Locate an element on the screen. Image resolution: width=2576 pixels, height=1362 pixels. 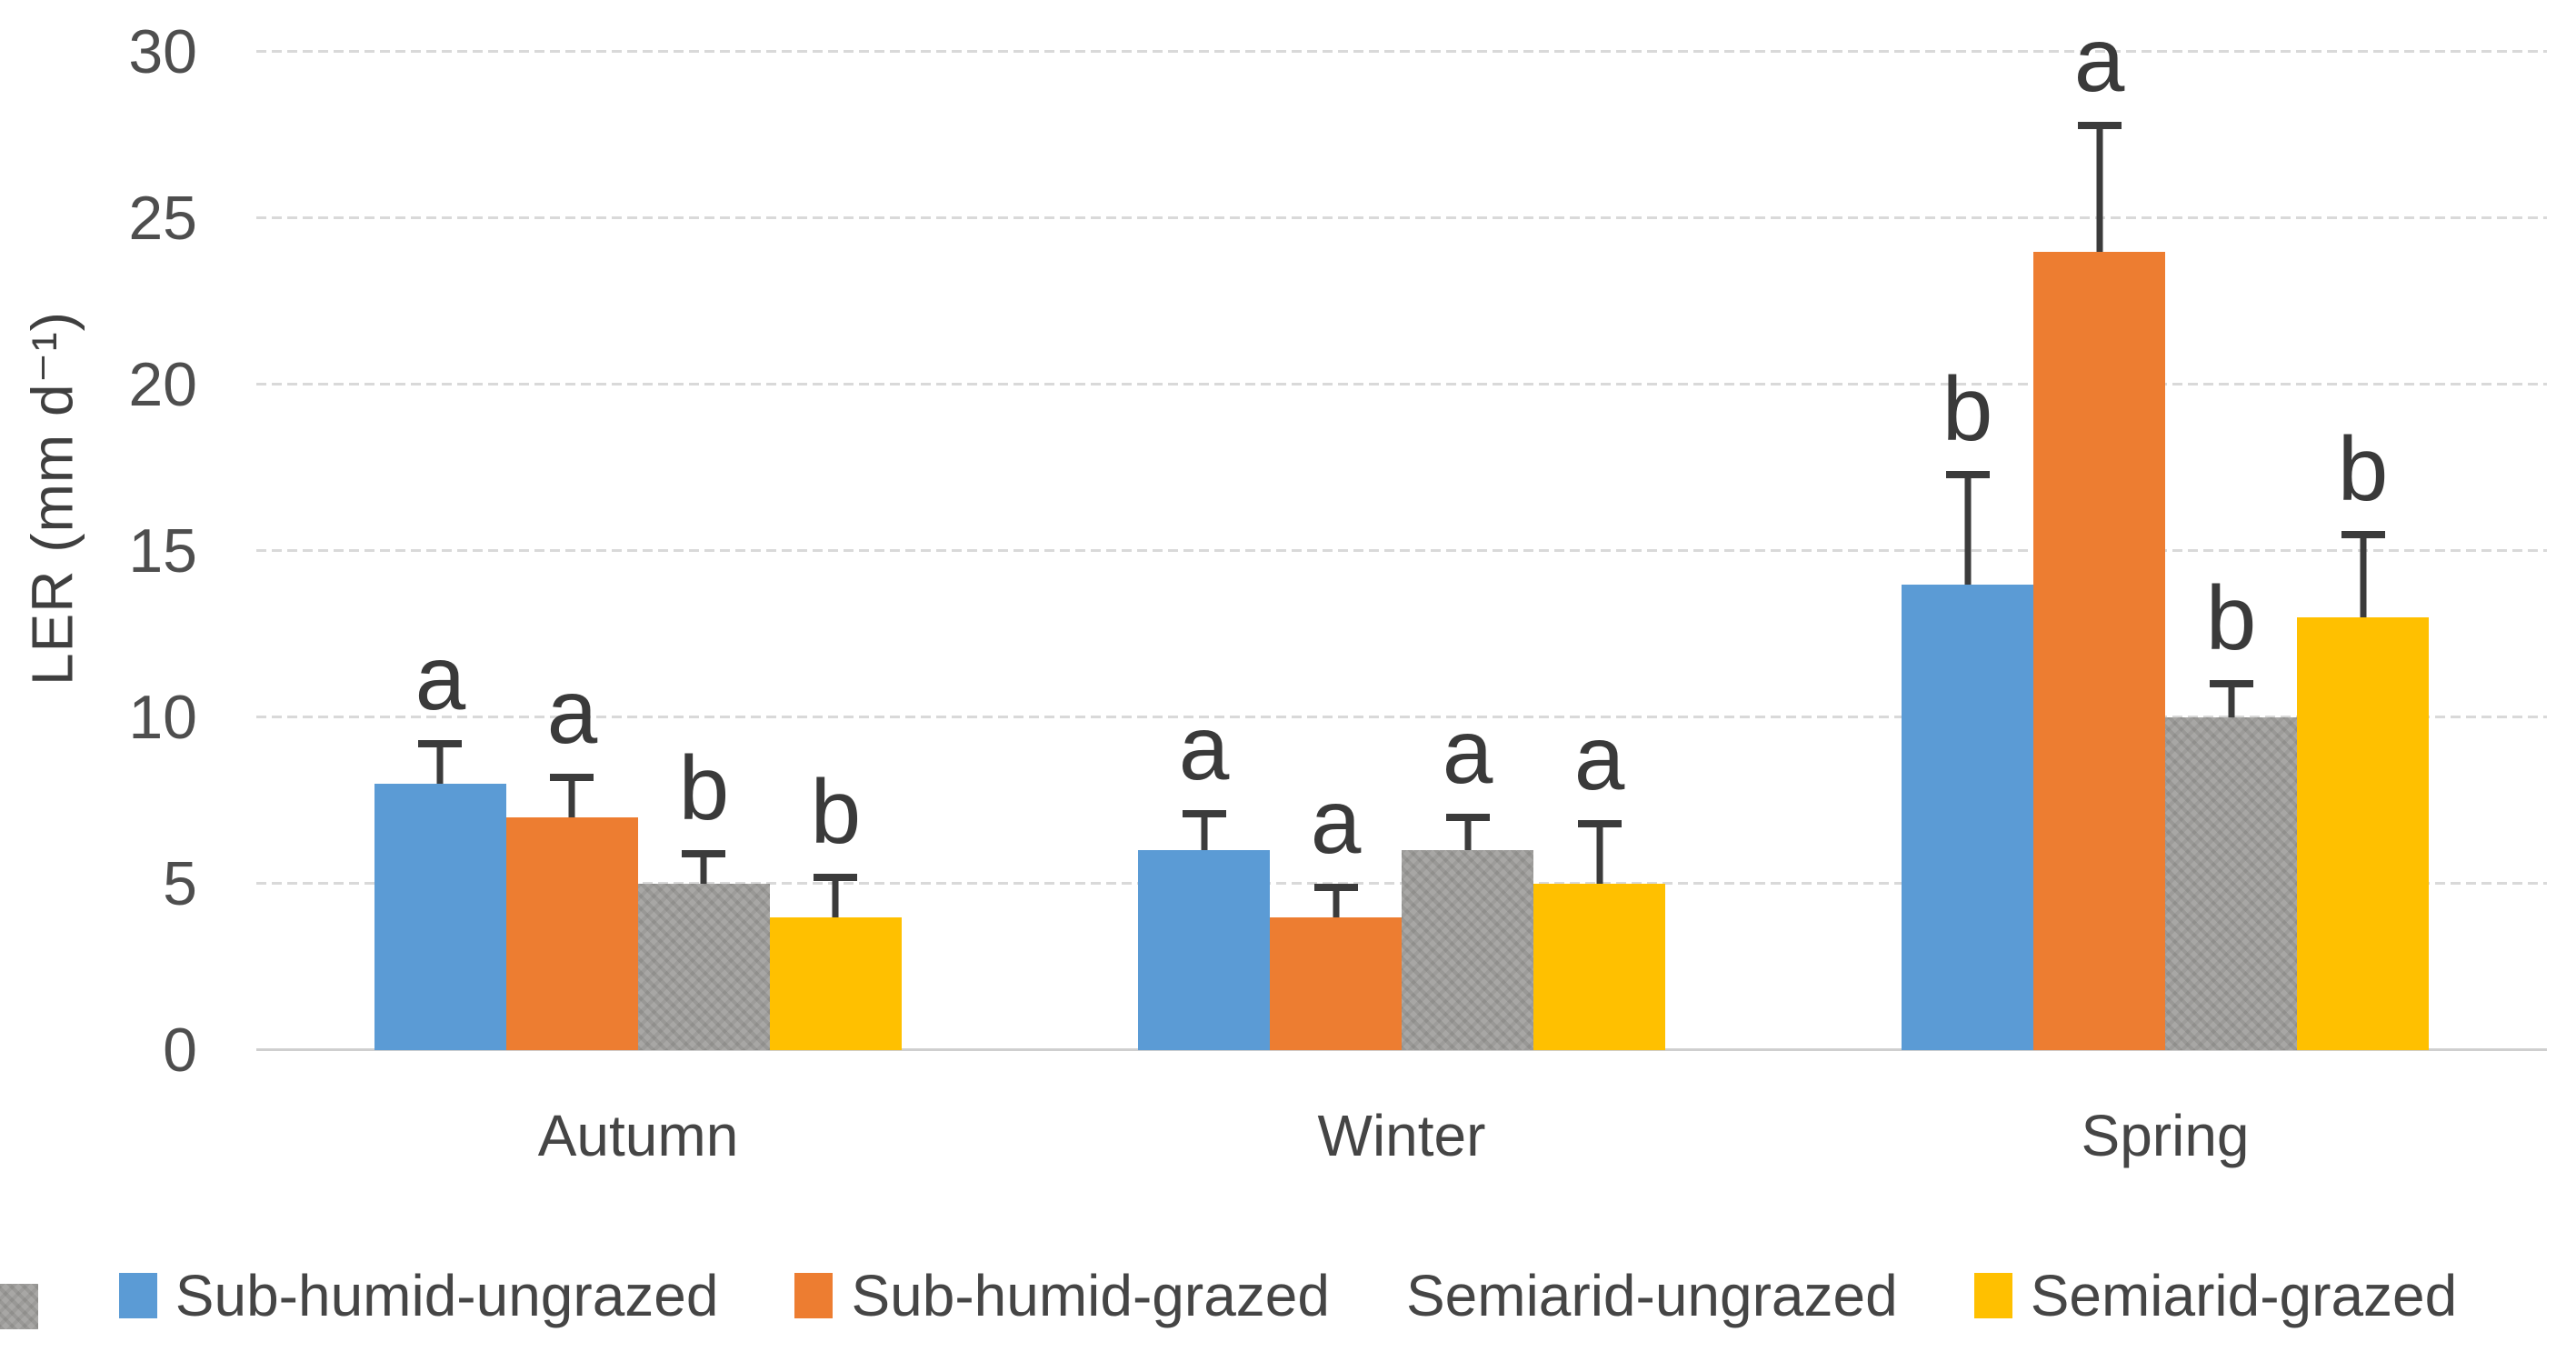
bar-semiarid-grazed-winter is located at coordinates (1599, 967).